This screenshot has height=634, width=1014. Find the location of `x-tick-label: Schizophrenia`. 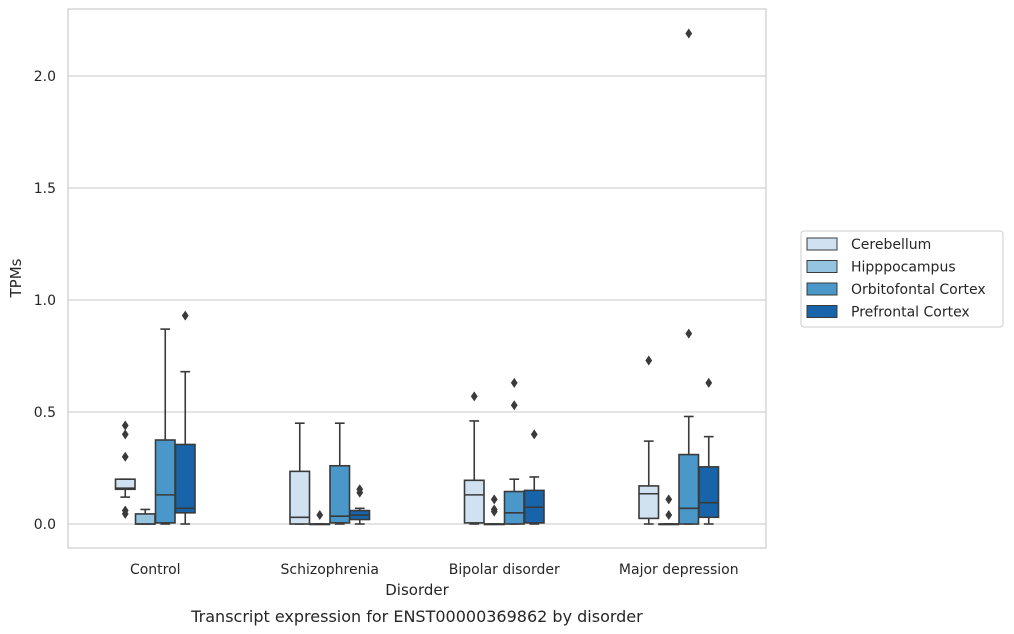

x-tick-label: Schizophrenia is located at coordinates (330, 570).